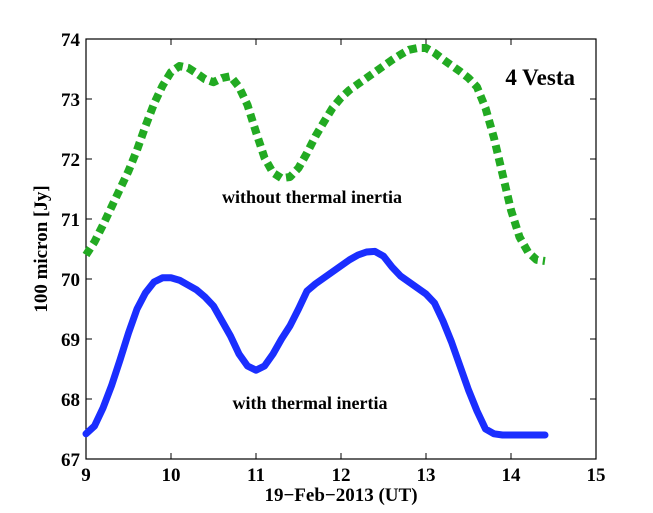 This screenshot has height=513, width=653. Describe the element at coordinates (71, 40) in the screenshot. I see `y-tick-label: 74` at that location.